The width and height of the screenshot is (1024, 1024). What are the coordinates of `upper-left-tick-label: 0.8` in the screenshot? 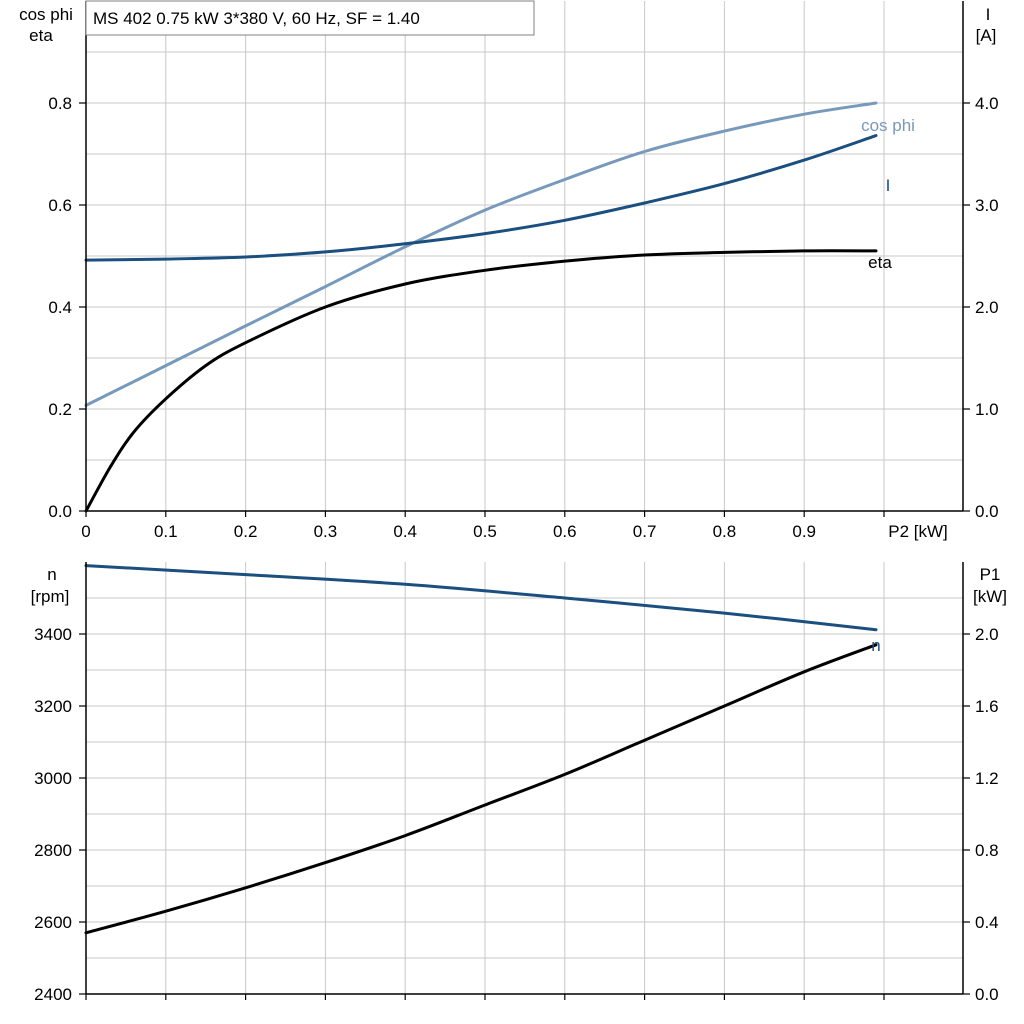 It's located at (60, 103).